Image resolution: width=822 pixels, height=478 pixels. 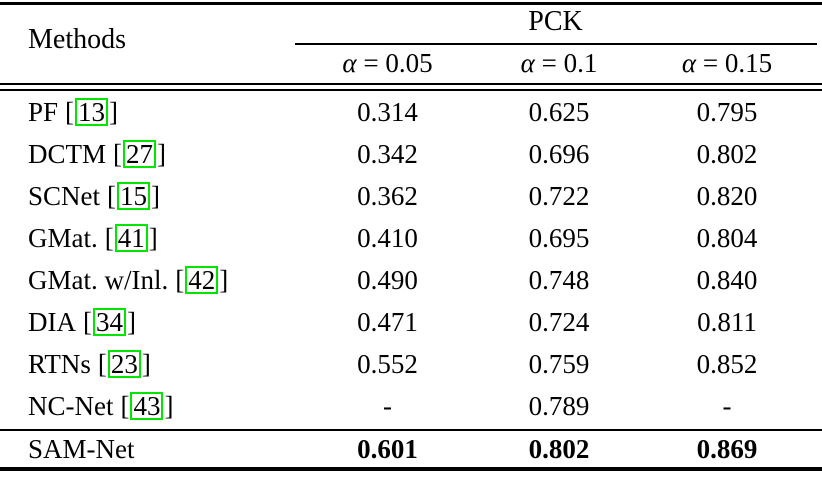 I want to click on value-cell: 0.840, so click(x=727, y=279).